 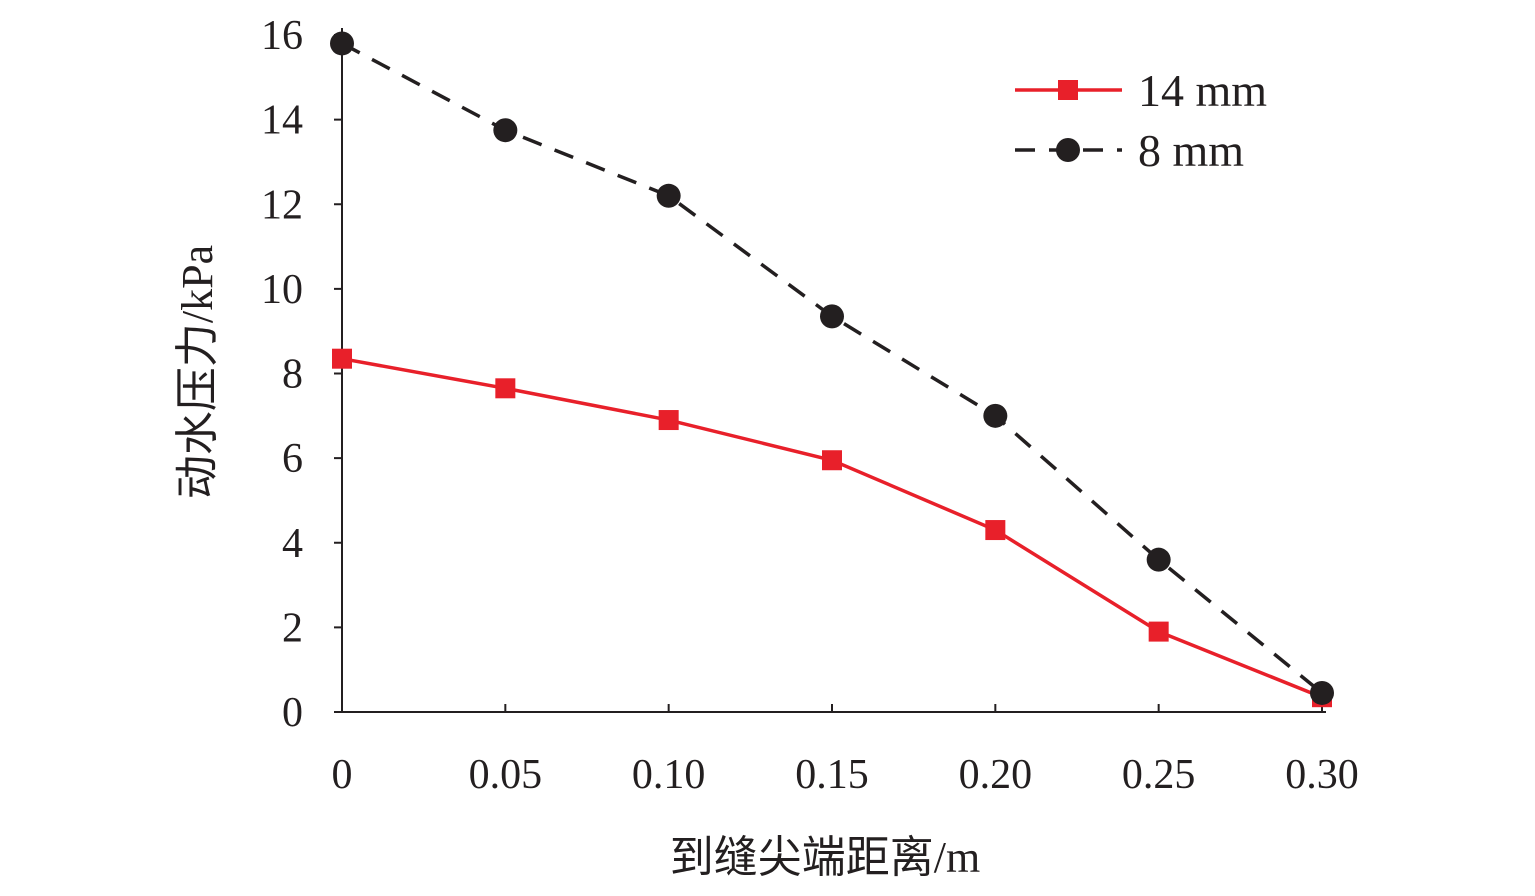 I want to click on y-tick-label: 8, so click(x=292, y=375).